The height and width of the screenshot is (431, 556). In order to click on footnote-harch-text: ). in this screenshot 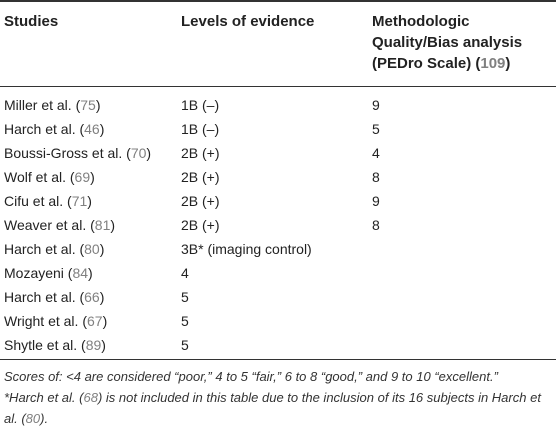, I will do `click(44, 418)`.